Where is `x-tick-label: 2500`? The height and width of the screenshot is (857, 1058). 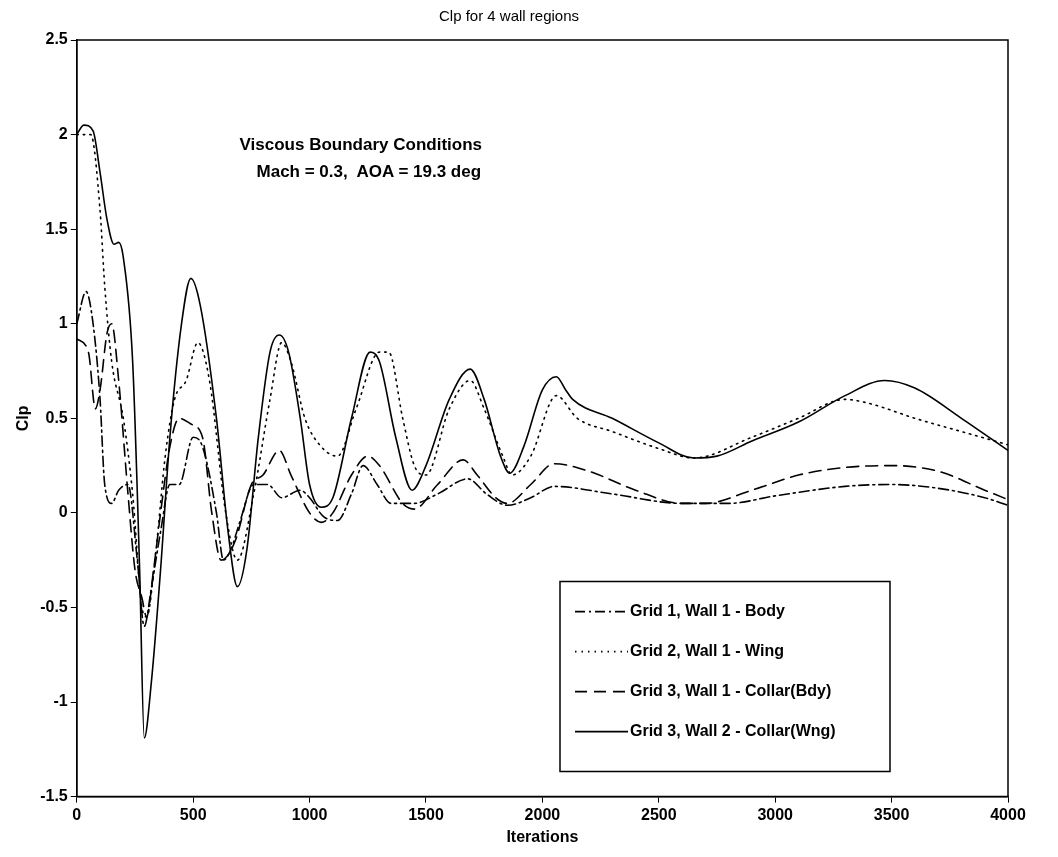
x-tick-label: 2500 is located at coordinates (658, 814).